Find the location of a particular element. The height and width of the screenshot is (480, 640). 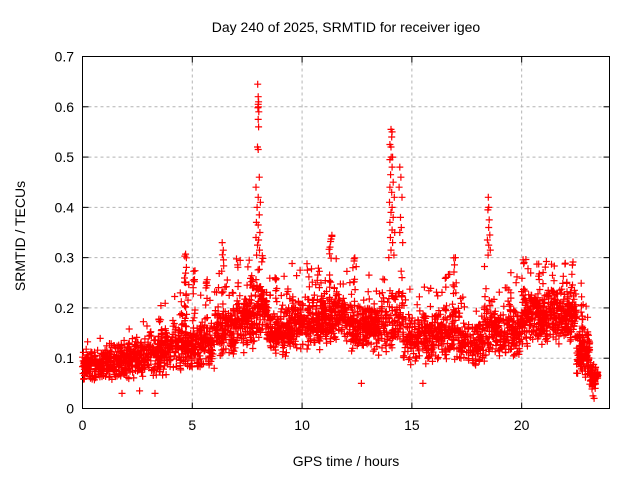

y-tick-label: 0.4 is located at coordinates (65, 207).